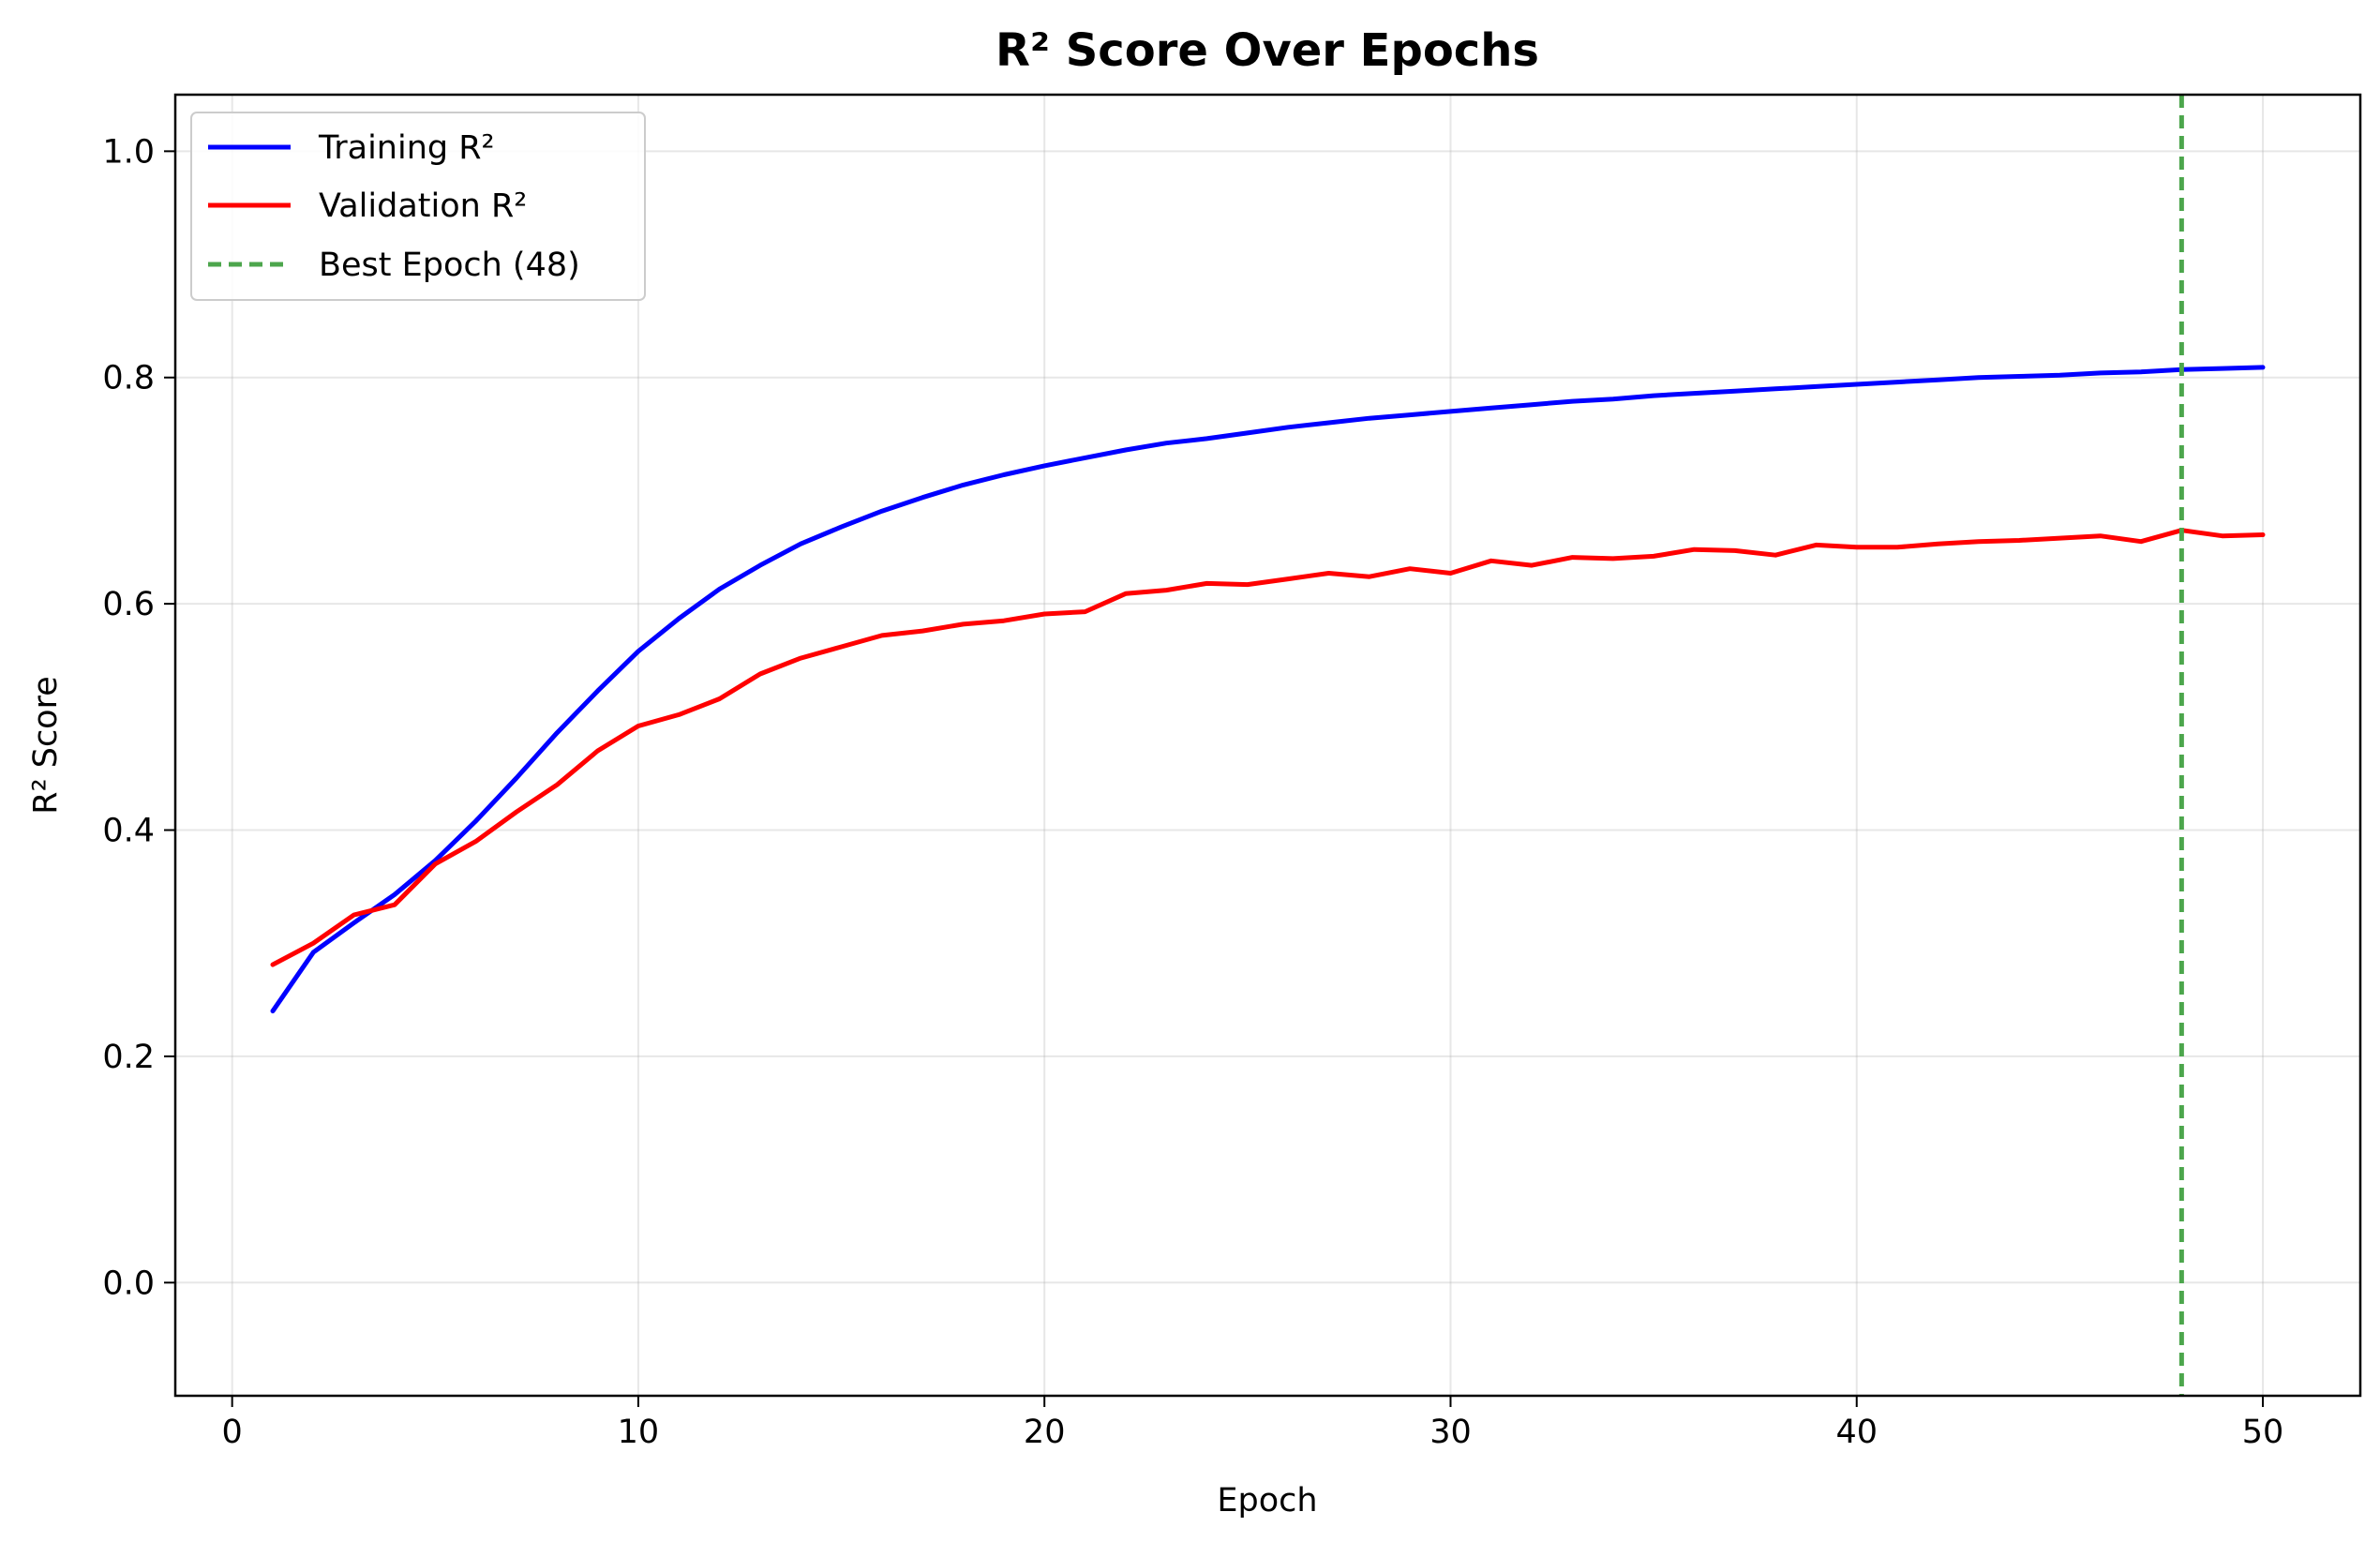  I want to click on x-axis-label: Epoch, so click(1267, 1501).